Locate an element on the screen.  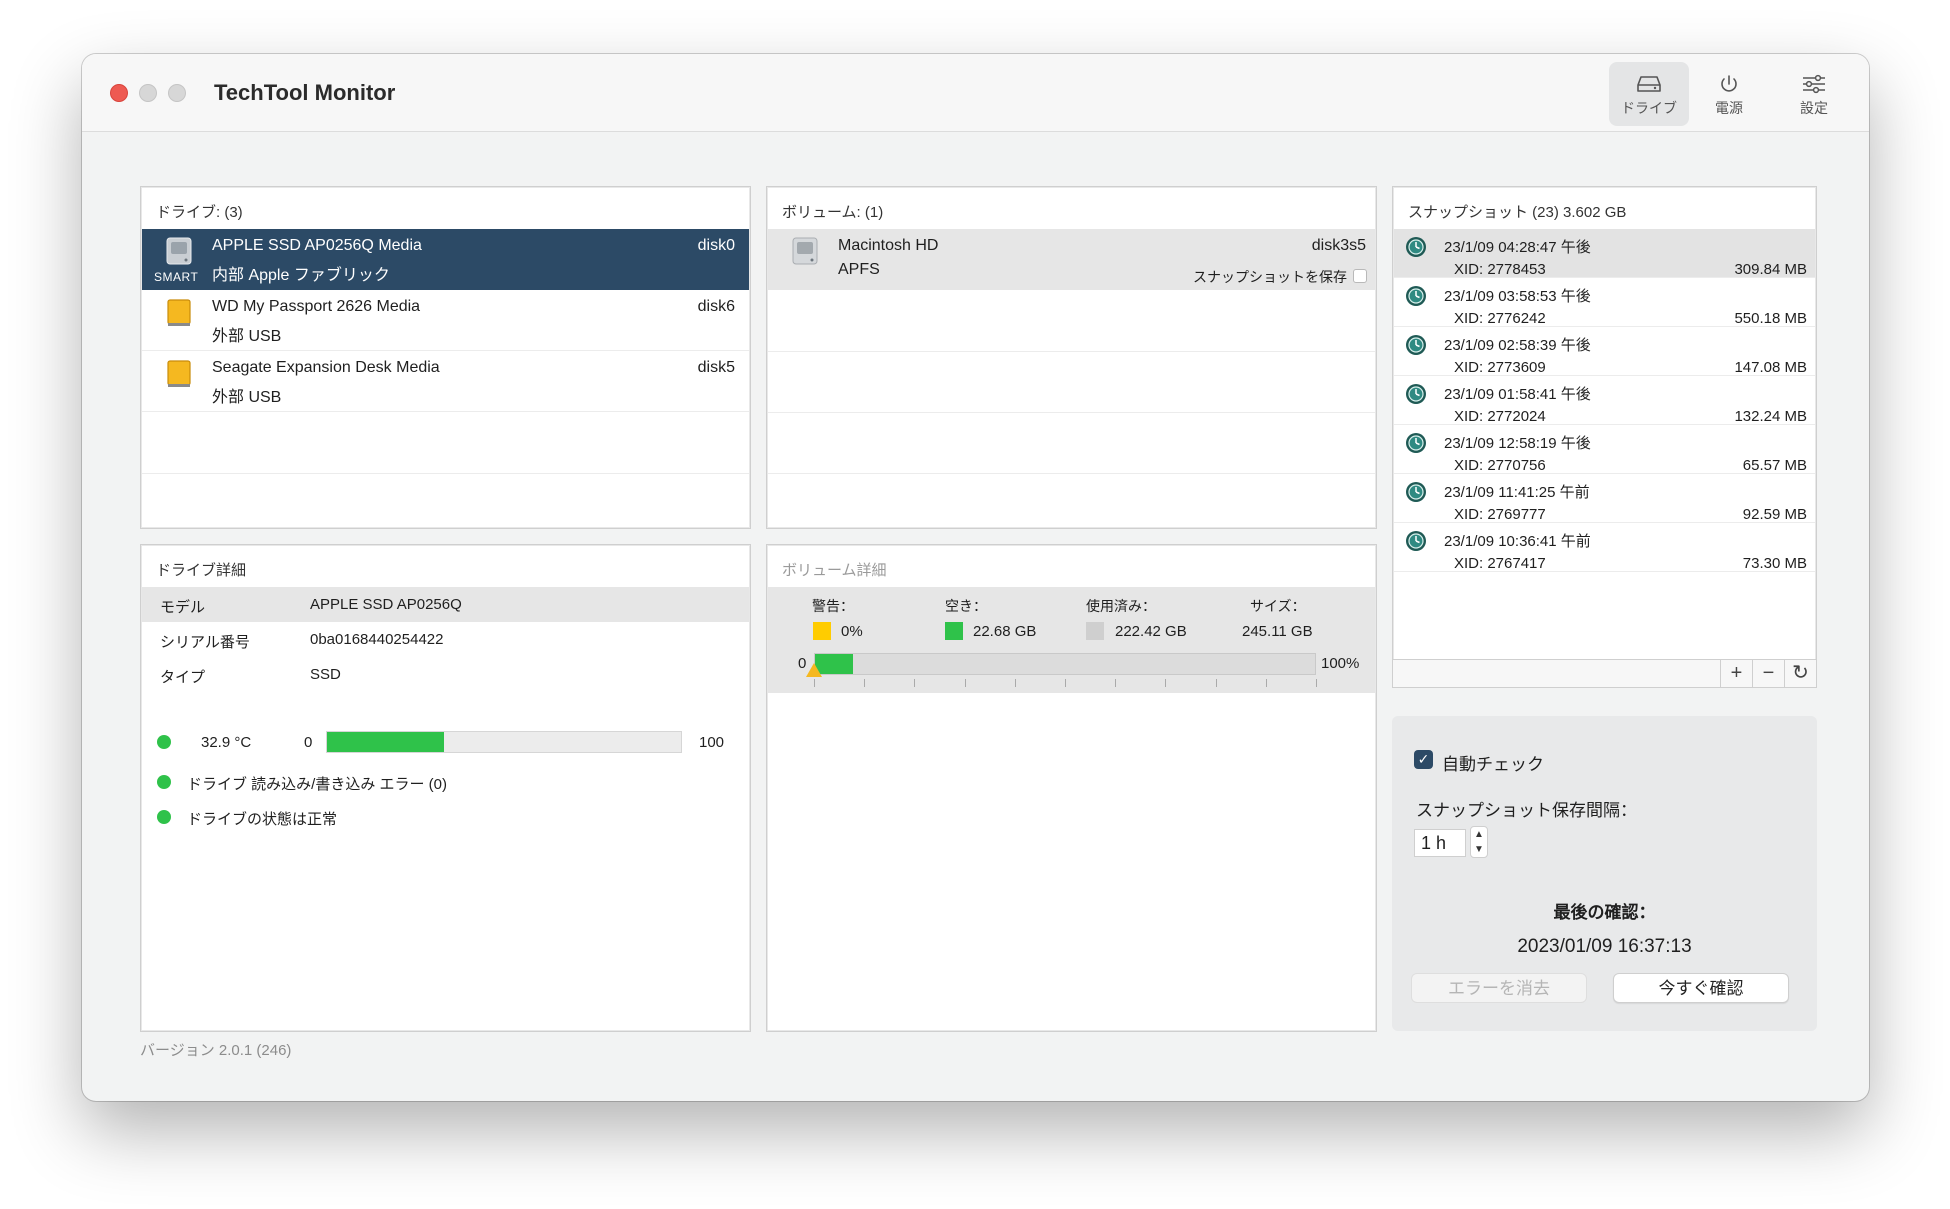
detail-value: 0ba0168440254422 is located at coordinates (377, 639).